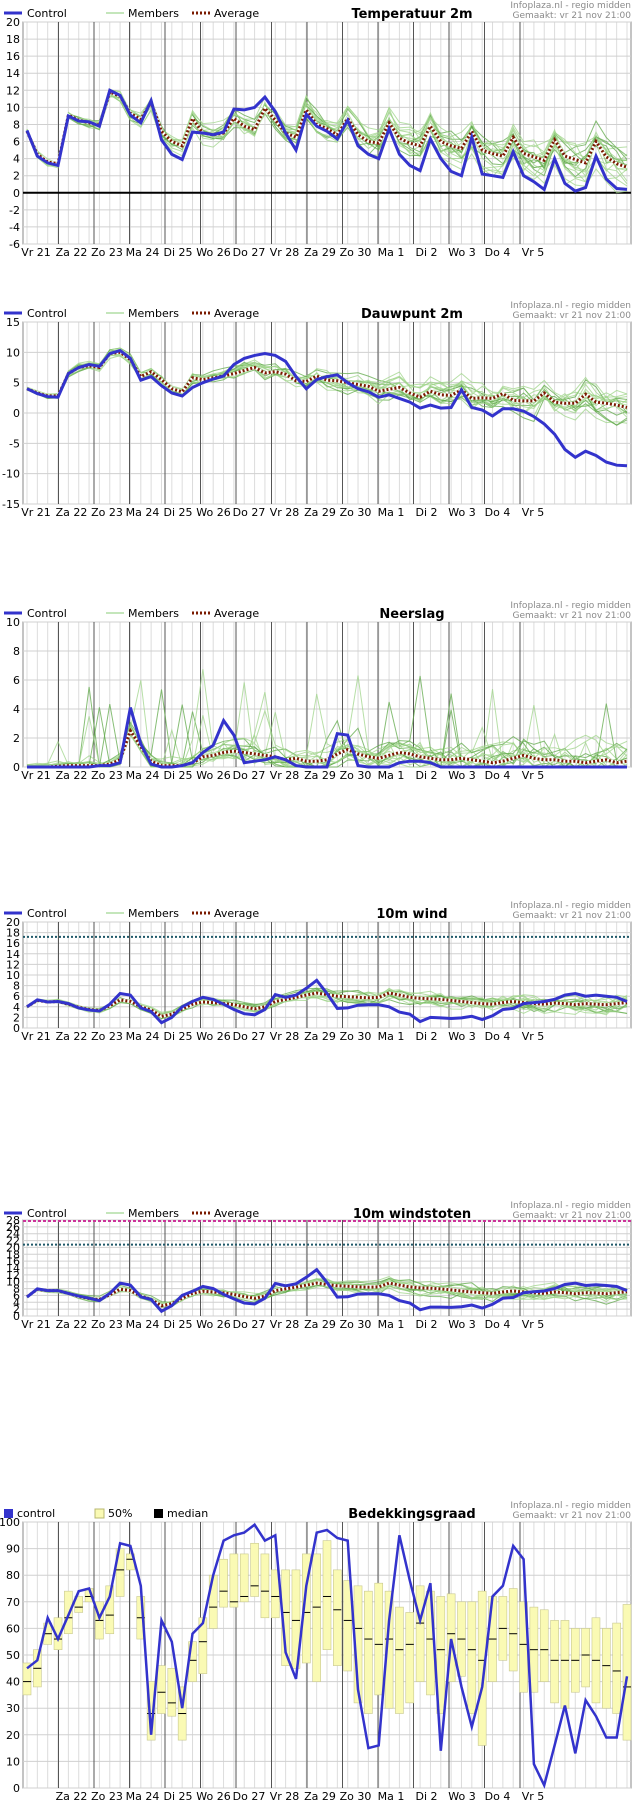 The height and width of the screenshot is (1800, 635). I want to click on y-tick-label: 22, so click(13, 1241).